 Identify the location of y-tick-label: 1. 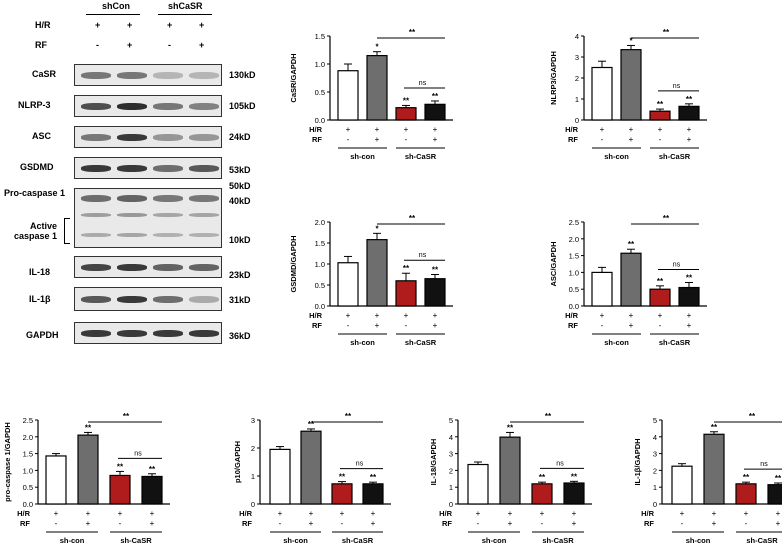
(451, 487).